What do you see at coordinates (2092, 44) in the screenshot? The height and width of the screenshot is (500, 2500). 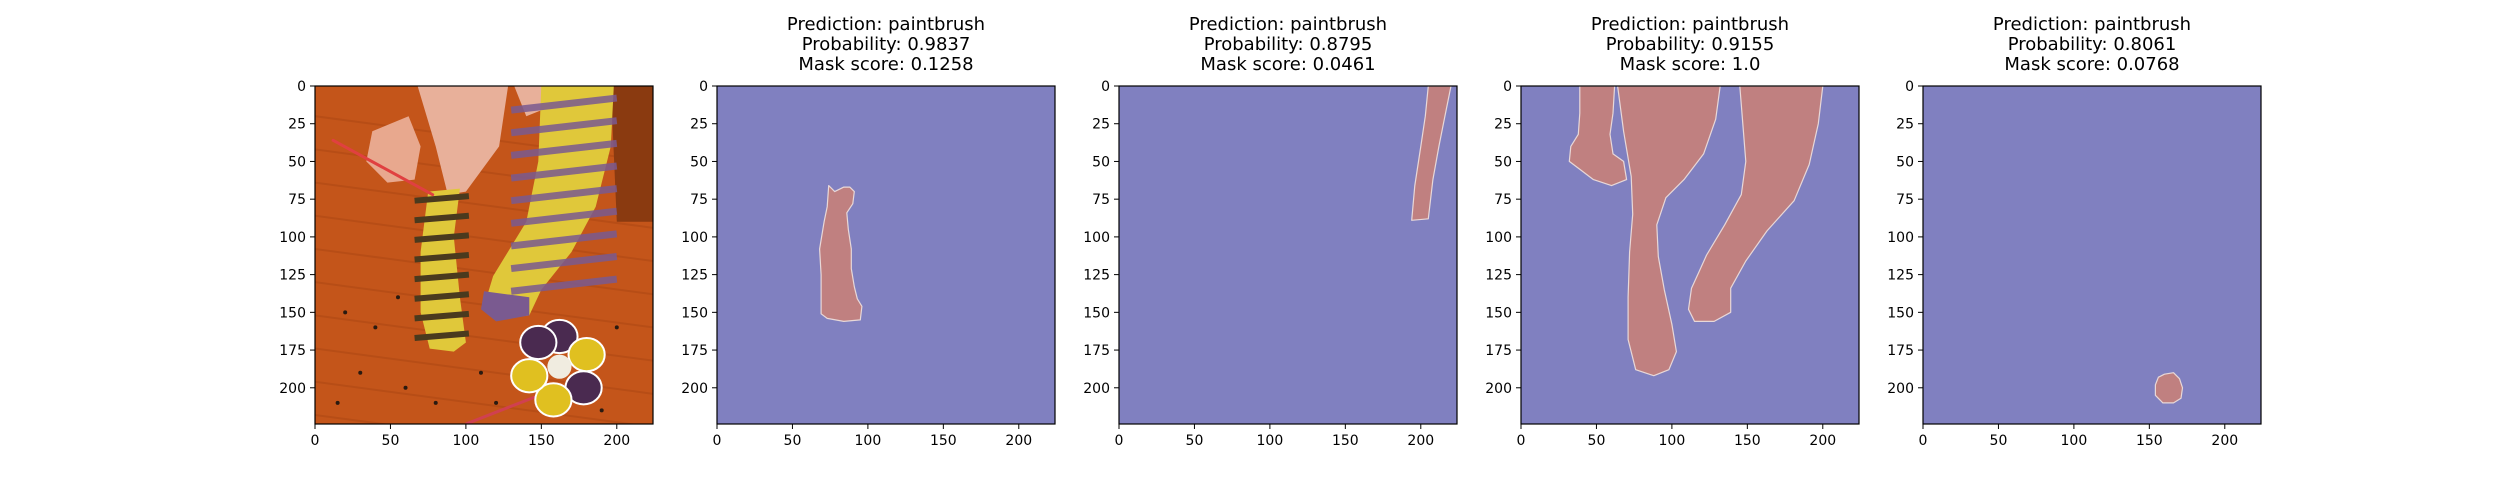 I see `panel-title-line-2: Probability: 0.8061` at bounding box center [2092, 44].